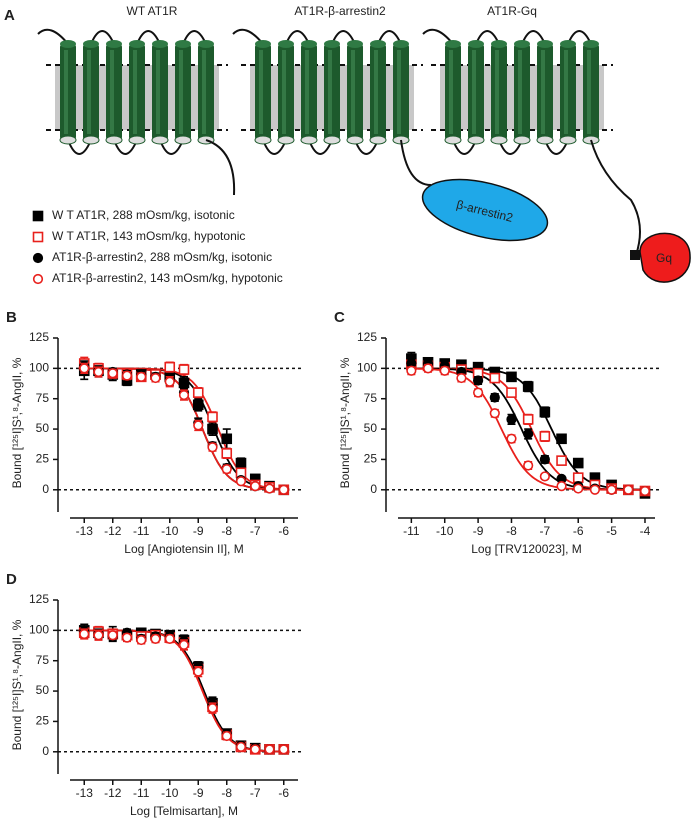  Describe the element at coordinates (645, 531) in the screenshot. I see `x-tick-label: -4` at that location.